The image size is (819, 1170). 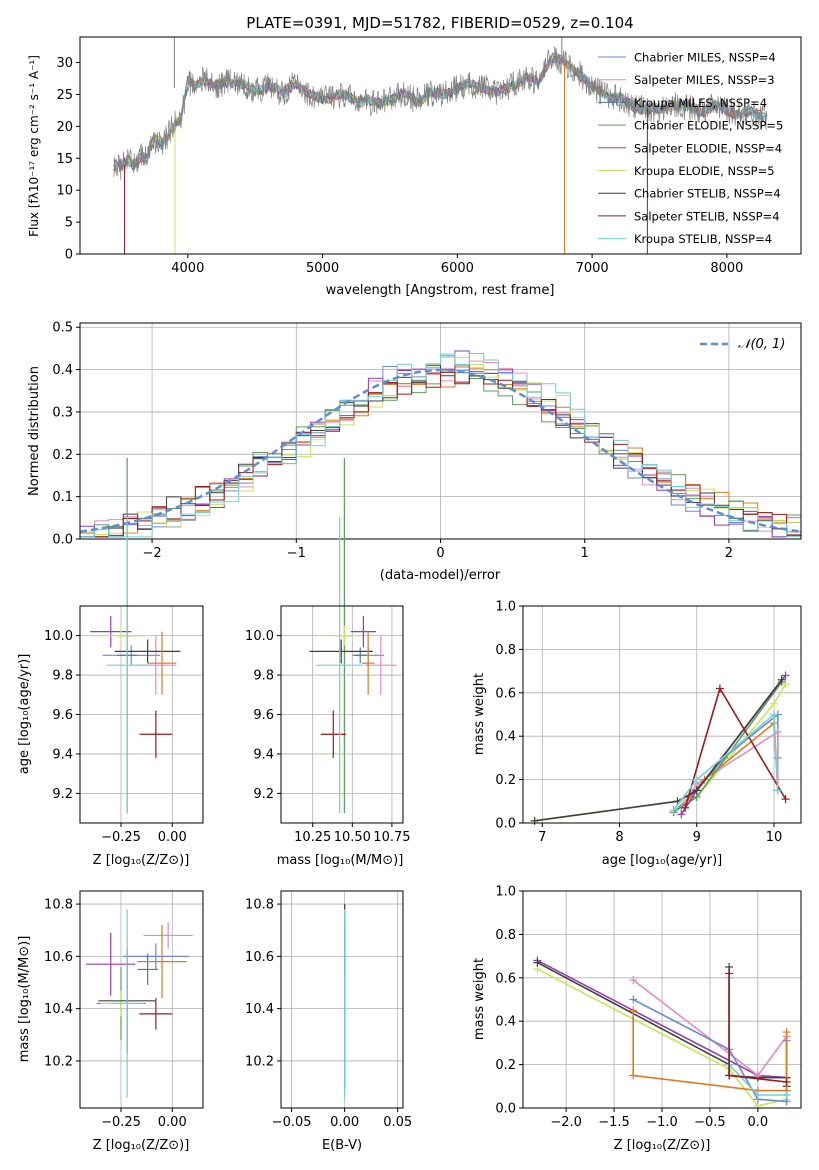 What do you see at coordinates (152, 553) in the screenshot?
I see `x-tick-label: −2` at bounding box center [152, 553].